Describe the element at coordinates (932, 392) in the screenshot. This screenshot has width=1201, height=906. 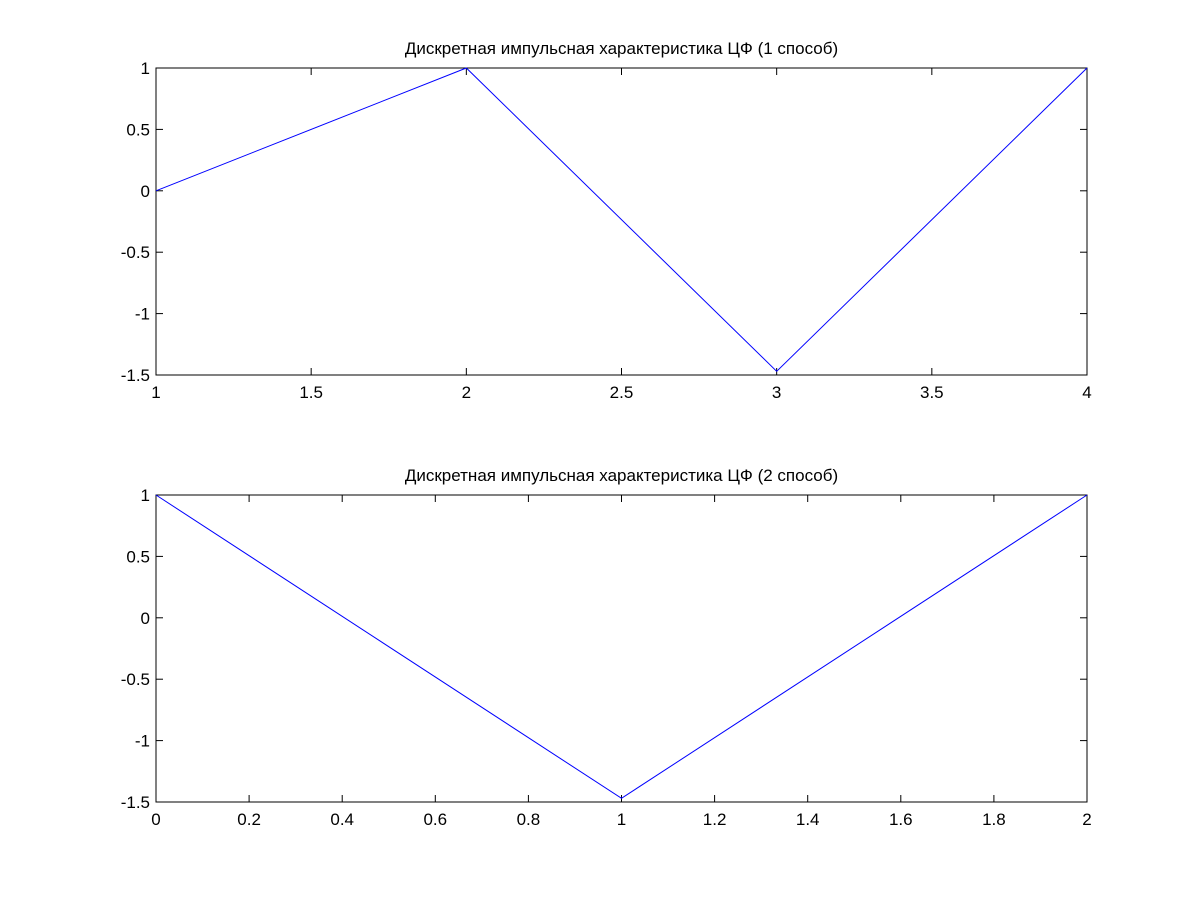
I see `x-tick-label-1: 3.5` at that location.